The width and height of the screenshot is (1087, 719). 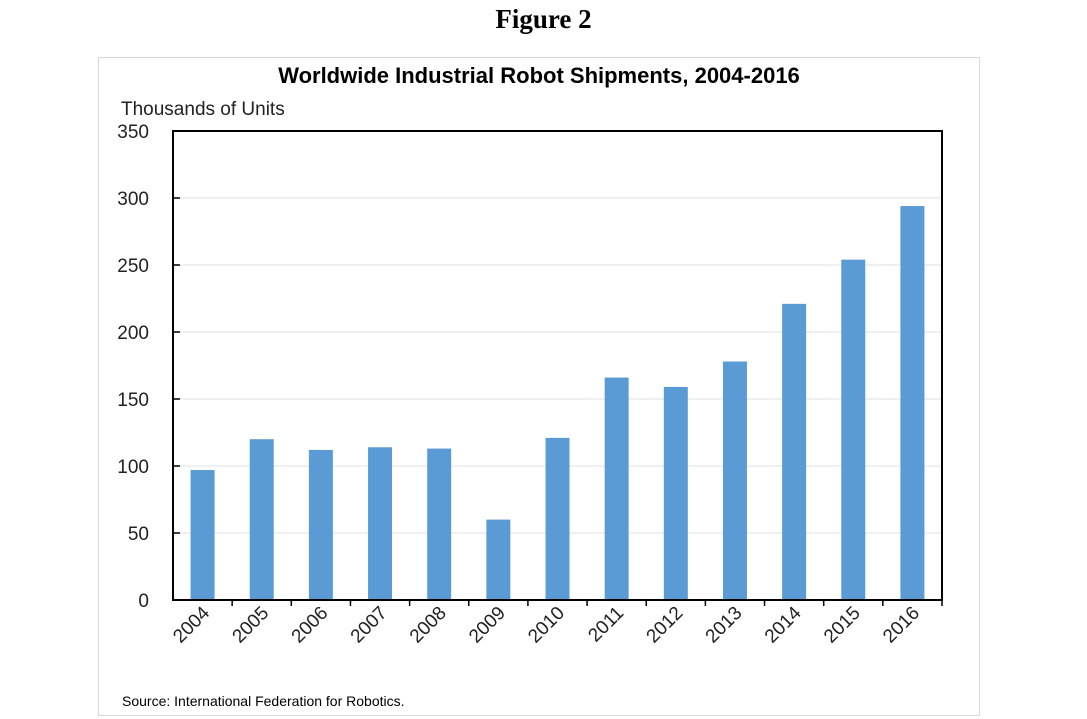 What do you see at coordinates (380, 523) in the screenshot?
I see `bar-2007` at bounding box center [380, 523].